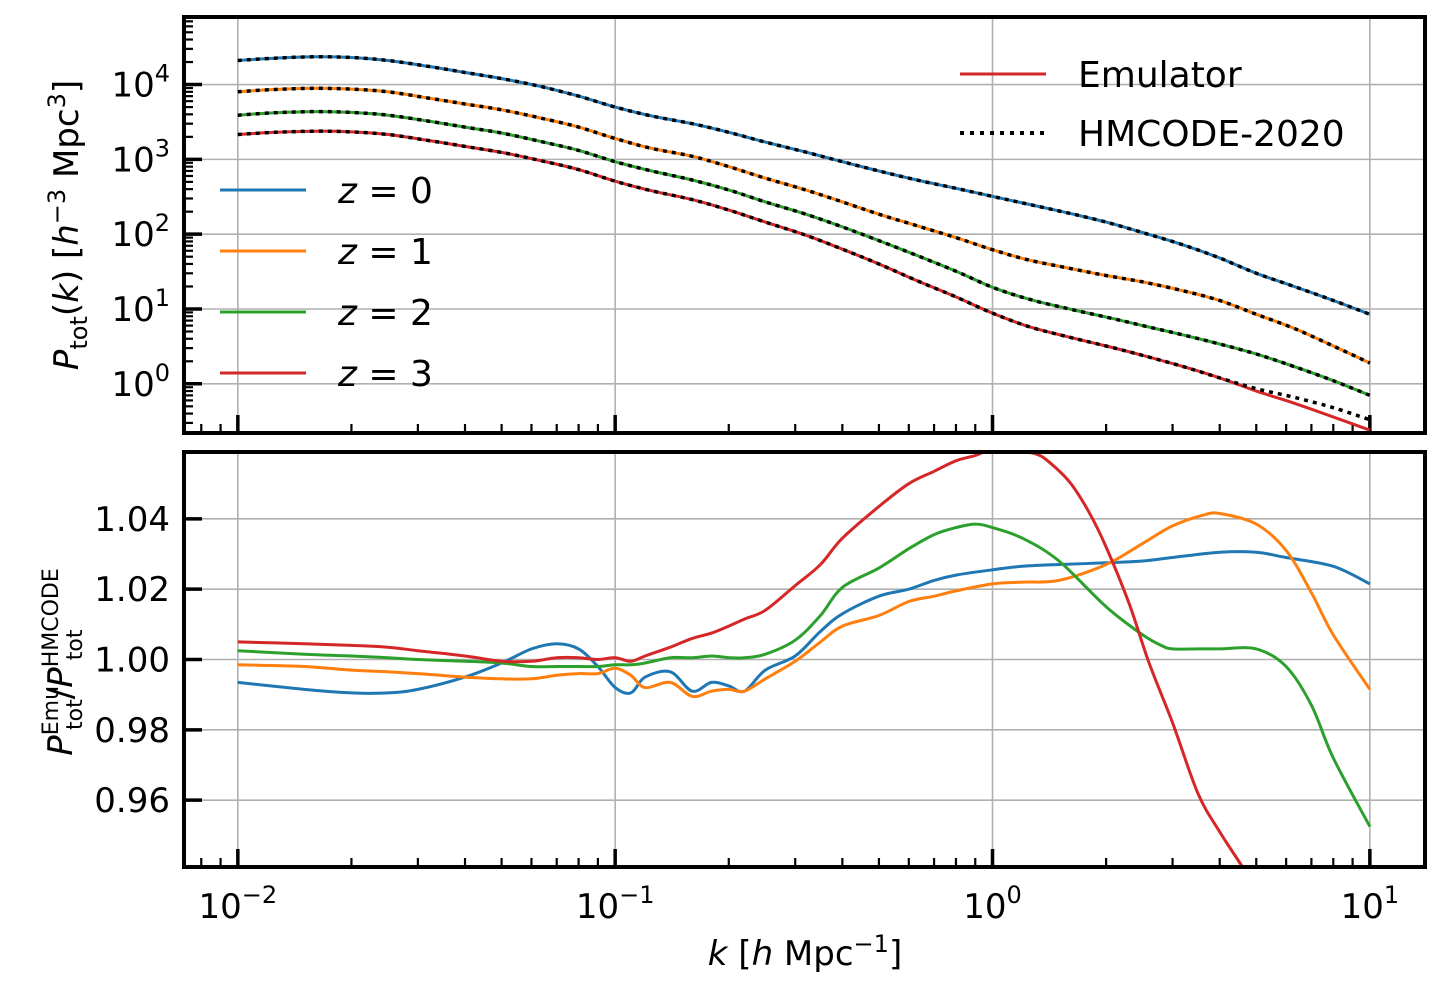 The image size is (1444, 998). What do you see at coordinates (804, 605) in the screenshot?
I see `ratio-line-z1` at bounding box center [804, 605].